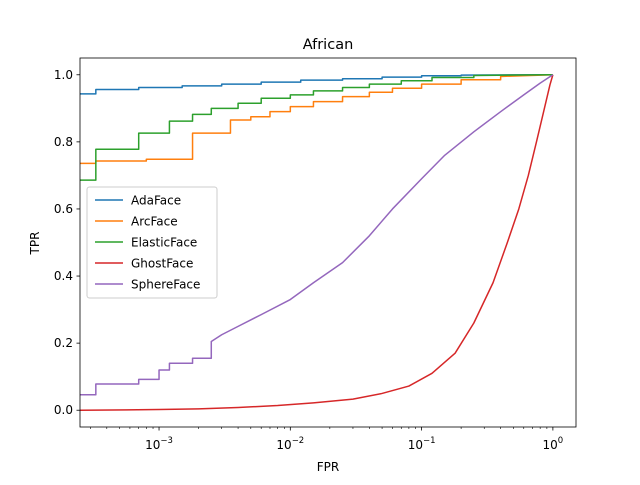 This screenshot has width=640, height=485. What do you see at coordinates (63, 410) in the screenshot?
I see `y-tick-label: 0.0` at bounding box center [63, 410].